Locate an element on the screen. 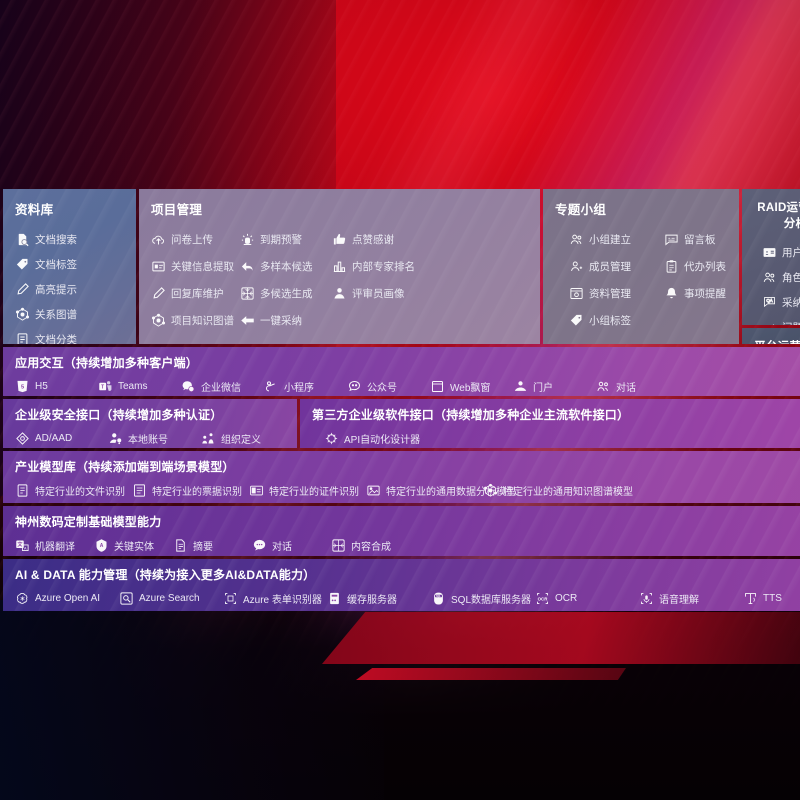  band-third-party-items: API自动化设计器 is located at coordinates (556, 438).